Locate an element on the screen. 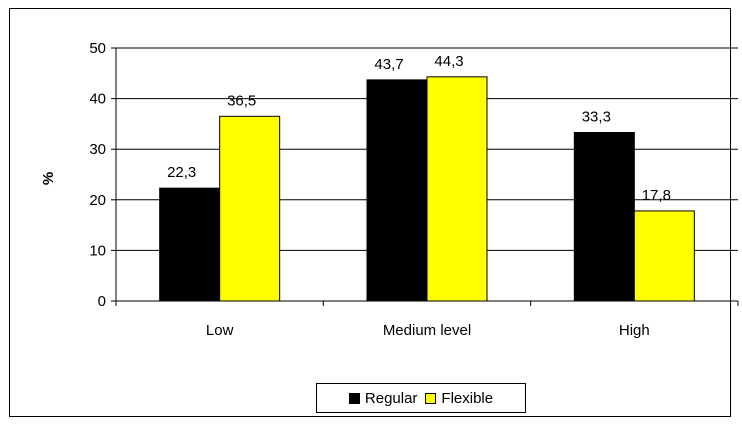  legend-entry-regular: Regular is located at coordinates (383, 398).